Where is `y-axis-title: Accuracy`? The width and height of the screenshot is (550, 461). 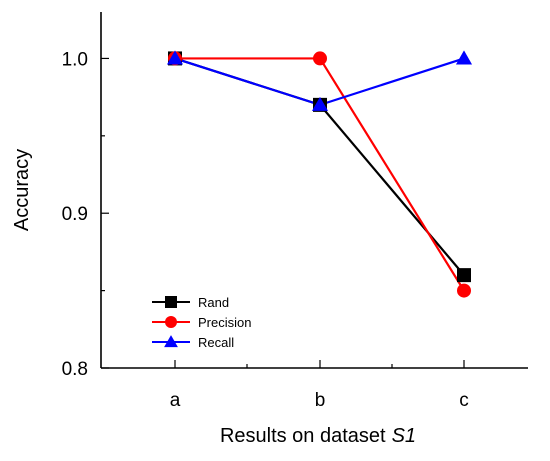
y-axis-title: Accuracy is located at coordinates (22, 190).